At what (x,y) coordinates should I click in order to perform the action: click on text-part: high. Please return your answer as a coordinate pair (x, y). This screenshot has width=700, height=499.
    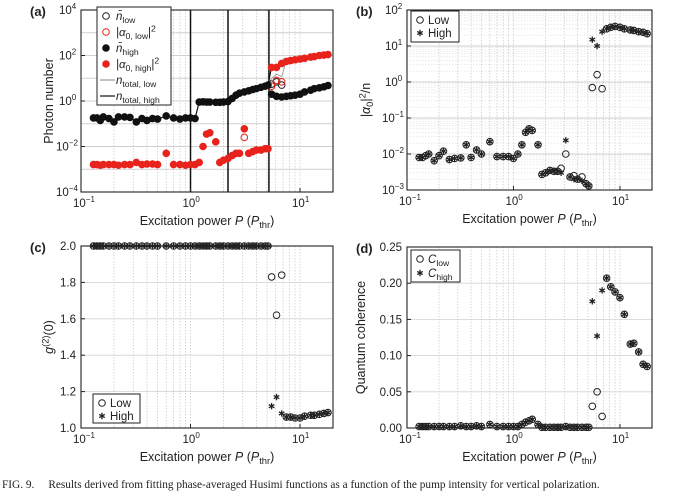
    Looking at the image, I should click on (444, 277).